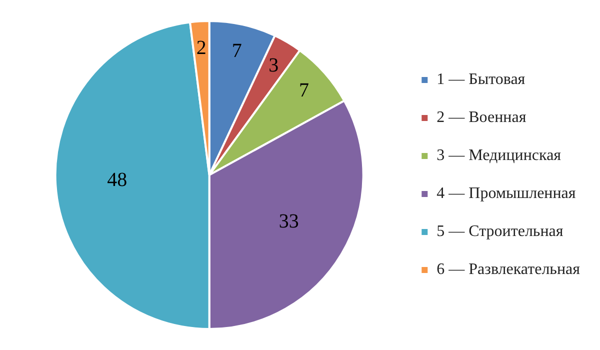  I want to click on legend-label: 4 — Промышленная, so click(506, 193).